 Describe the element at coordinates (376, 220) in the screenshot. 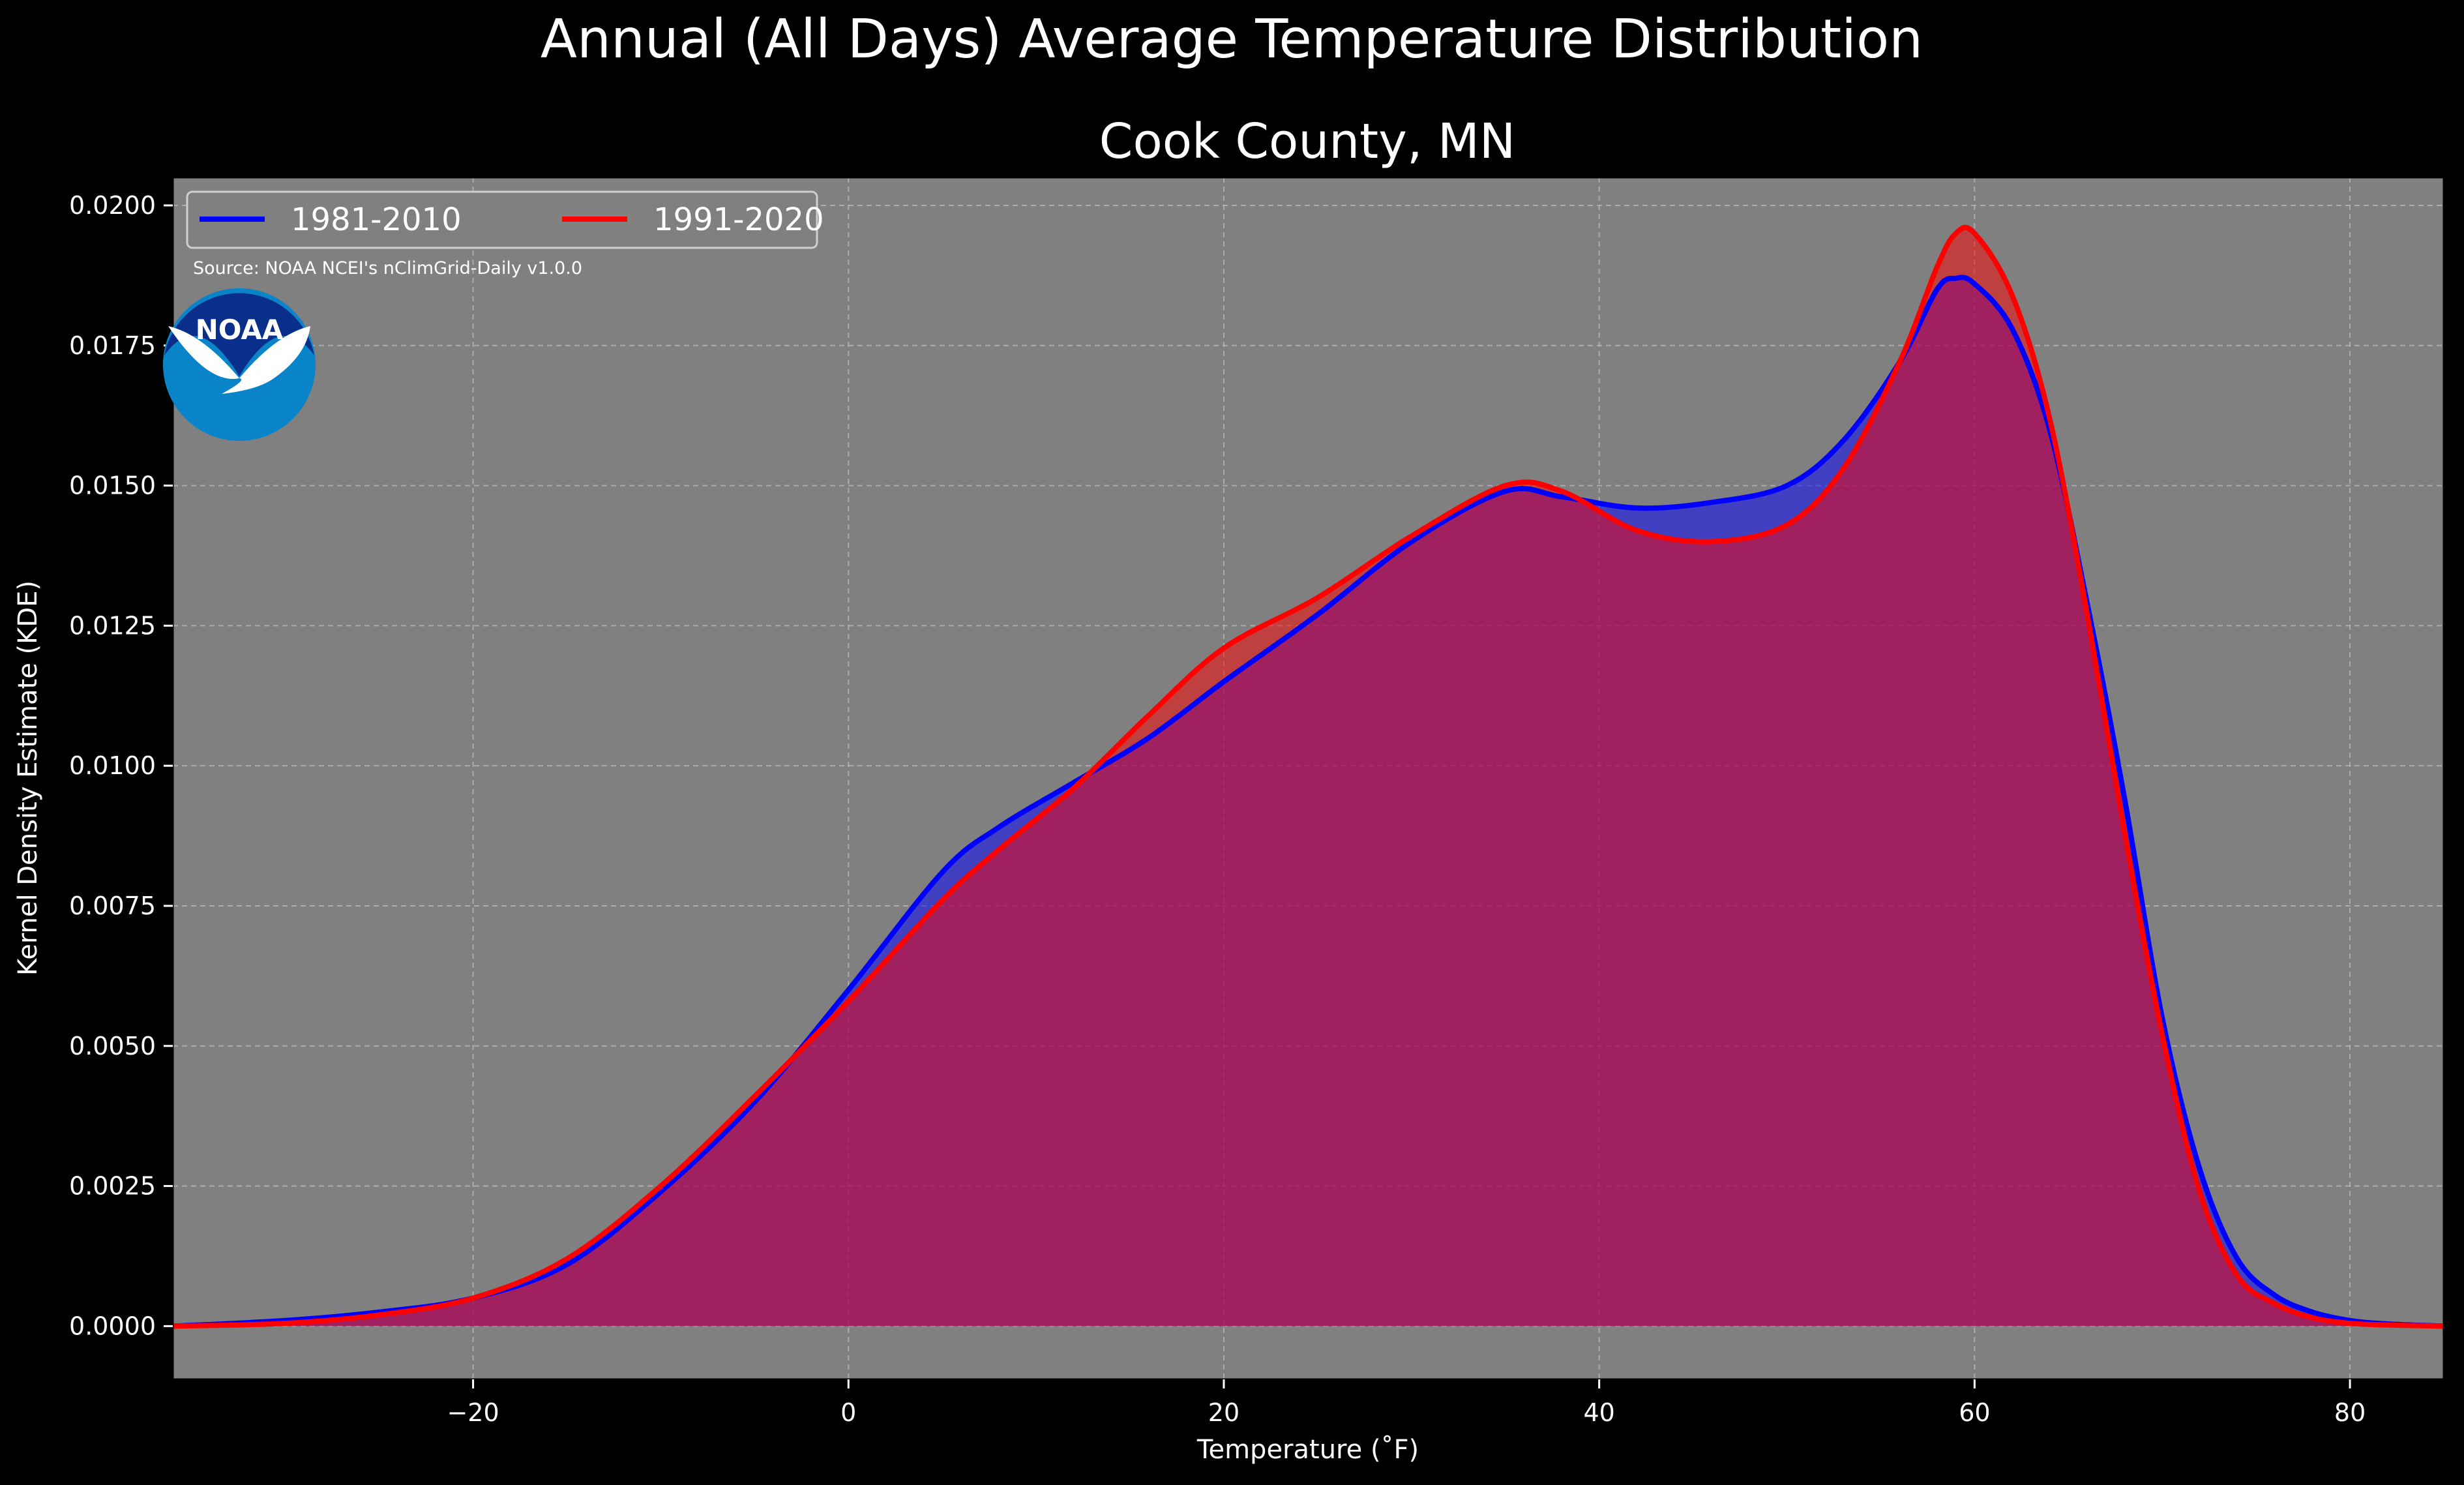

I see `legend-label-1981-2010: 1981-2010` at that location.